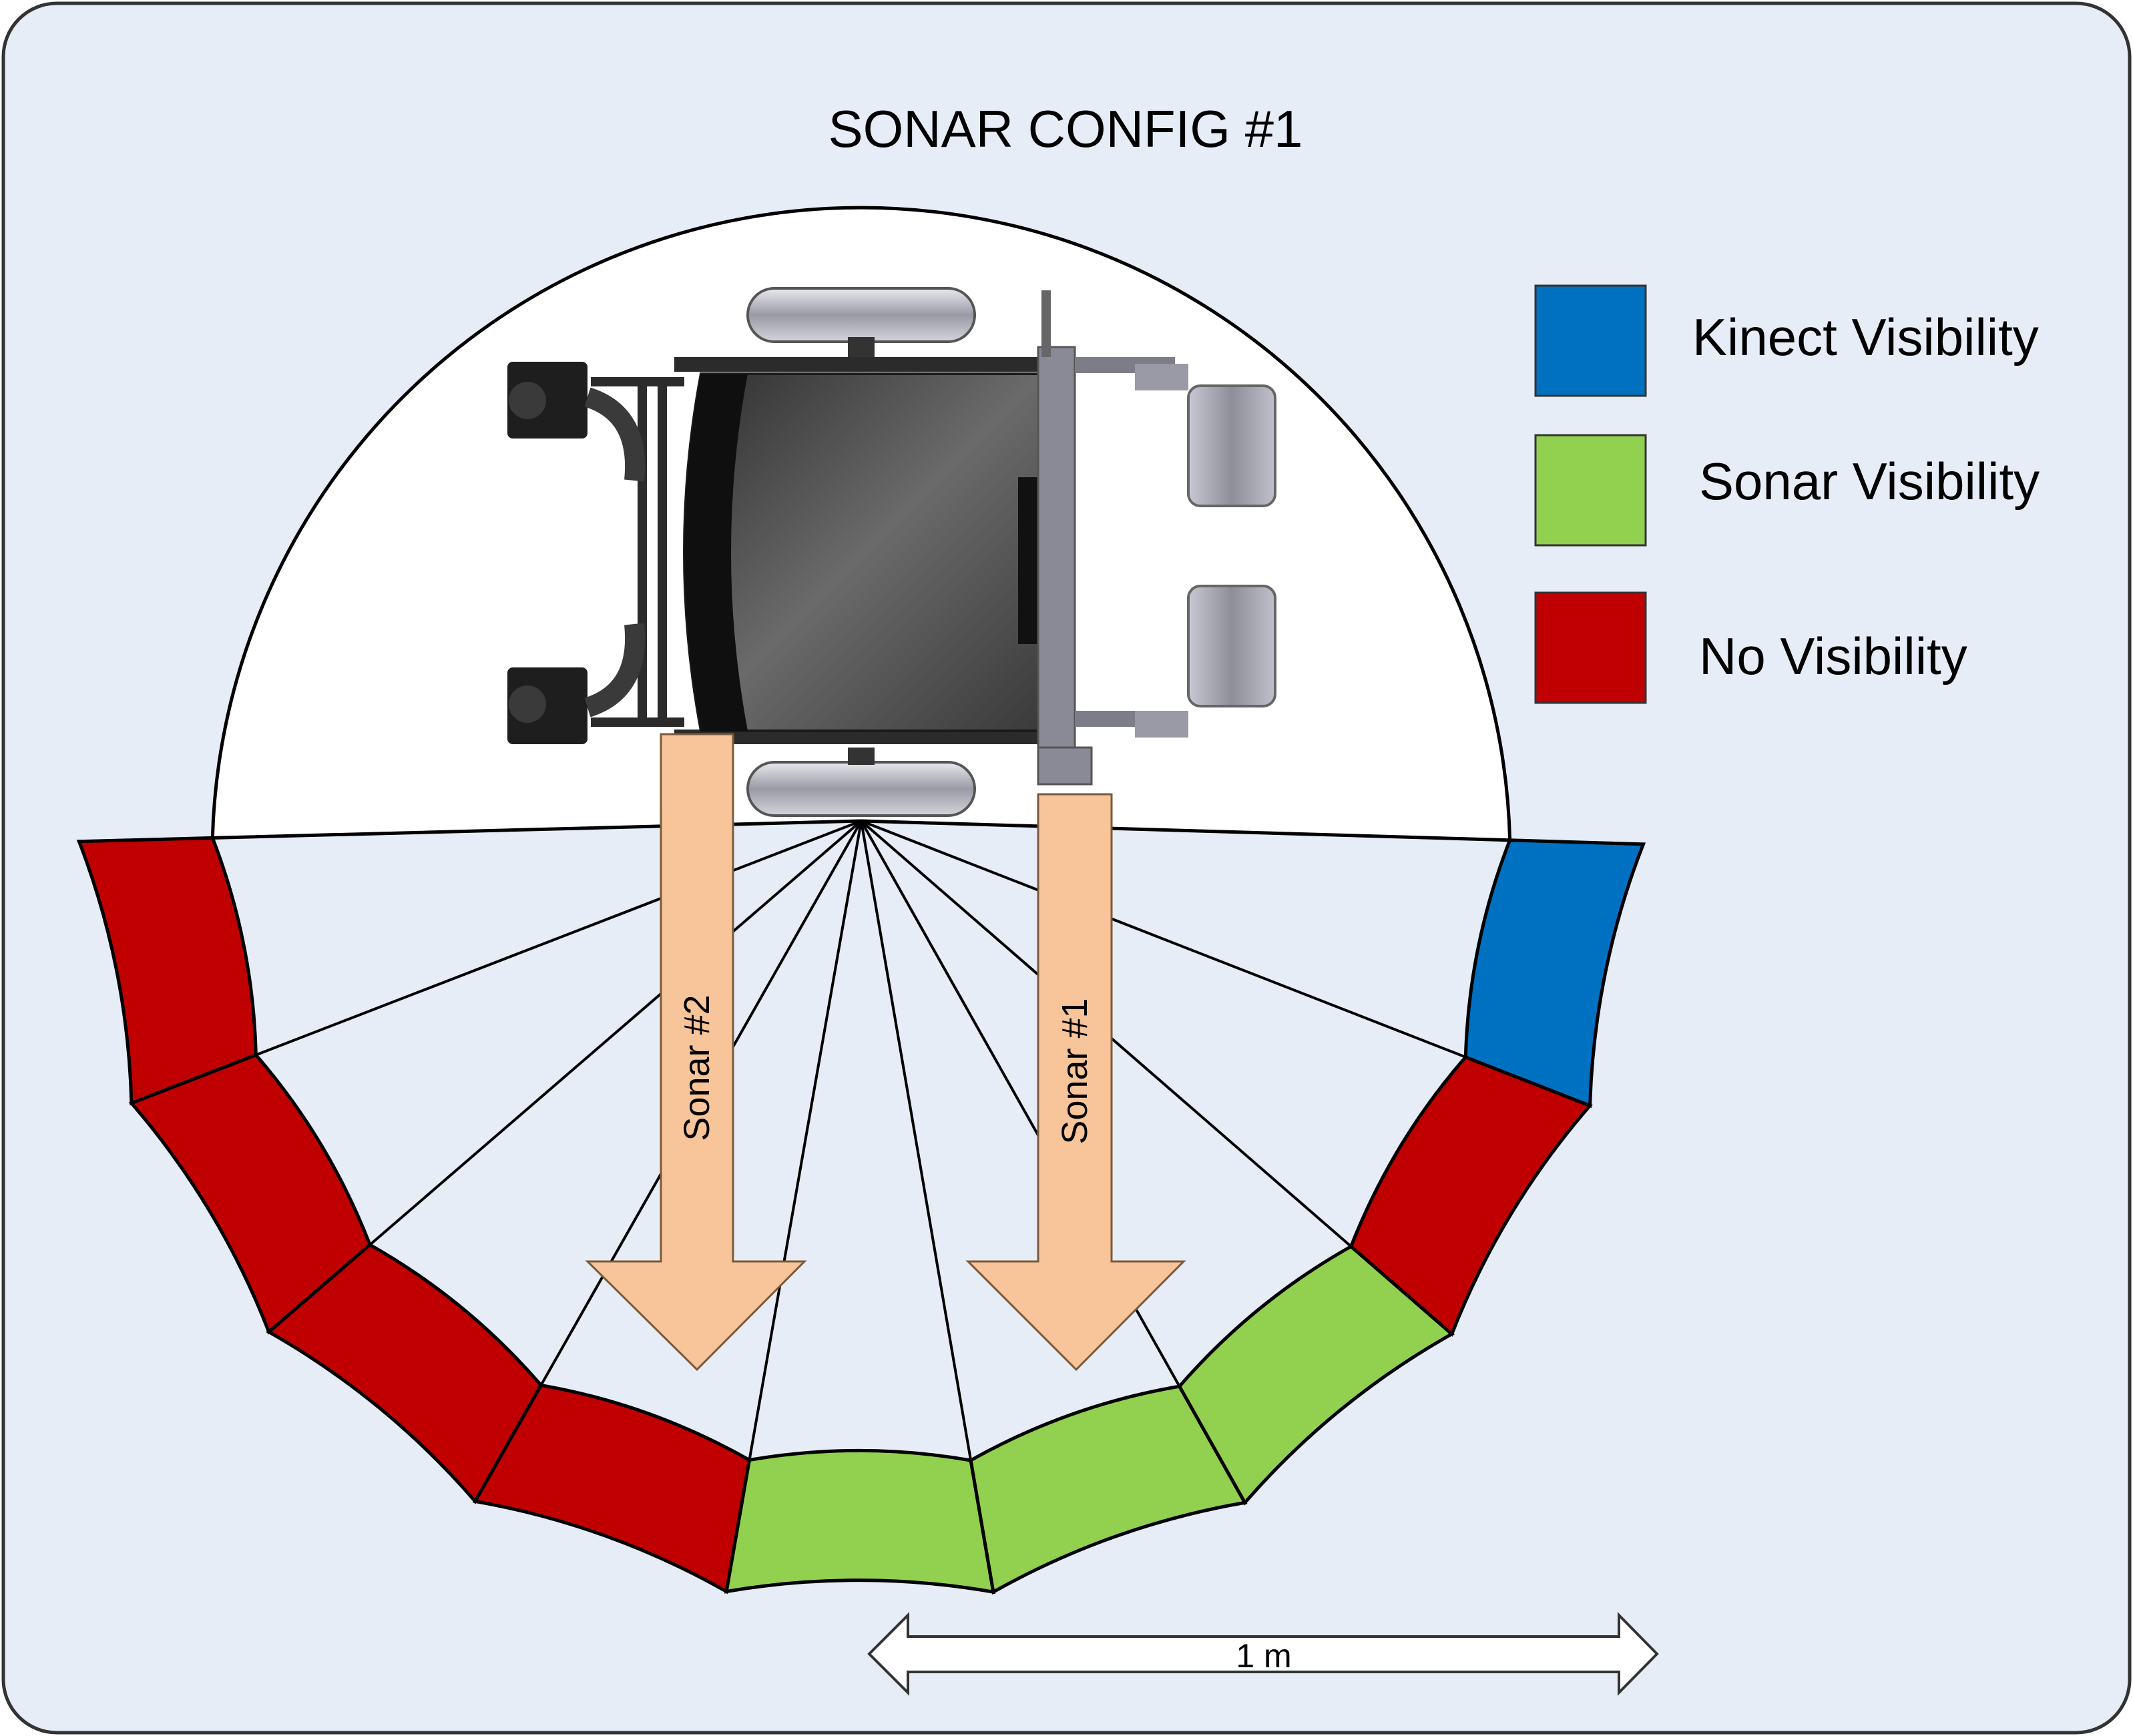  Describe the element at coordinates (1065, 128) in the screenshot. I see `page-title: SONAR CONFIG #1` at that location.